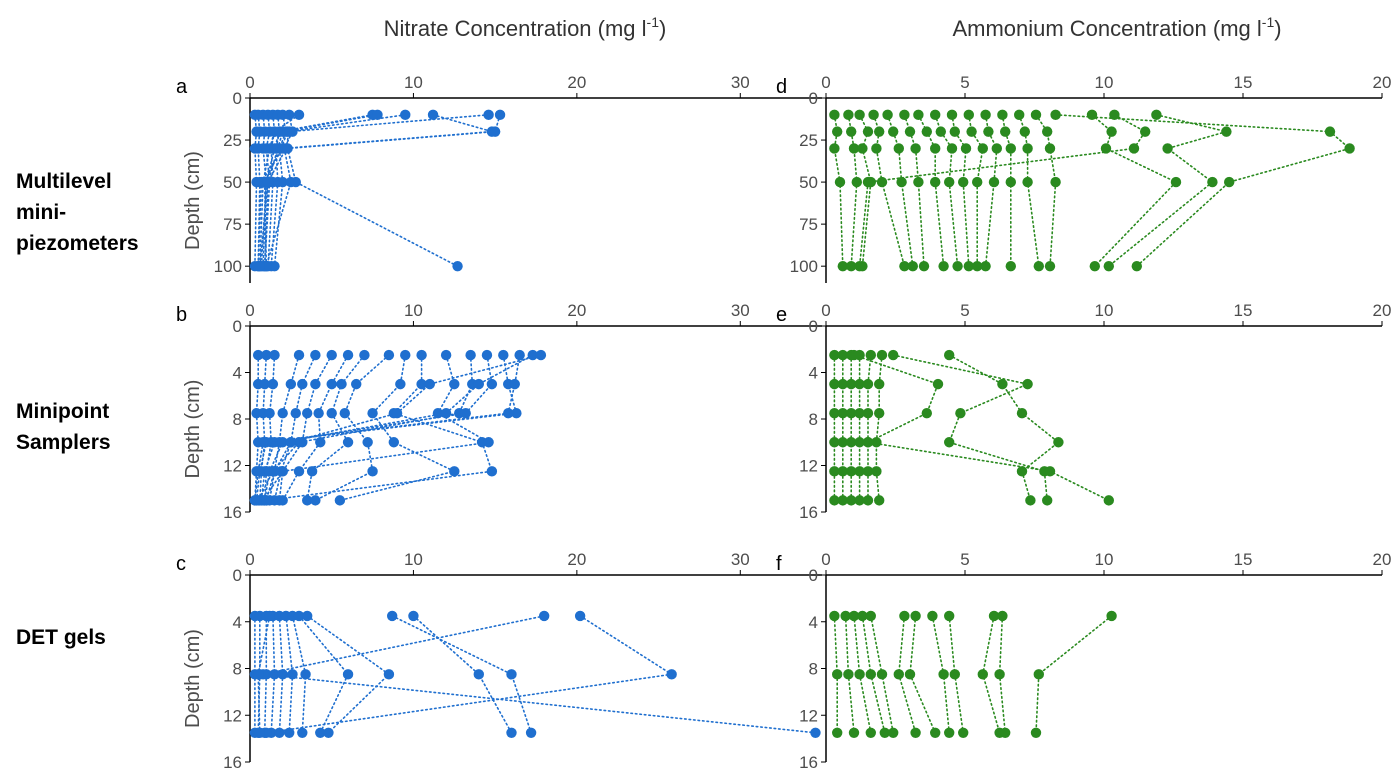  I want to click on y-tick-label: 25, so click(232, 140).